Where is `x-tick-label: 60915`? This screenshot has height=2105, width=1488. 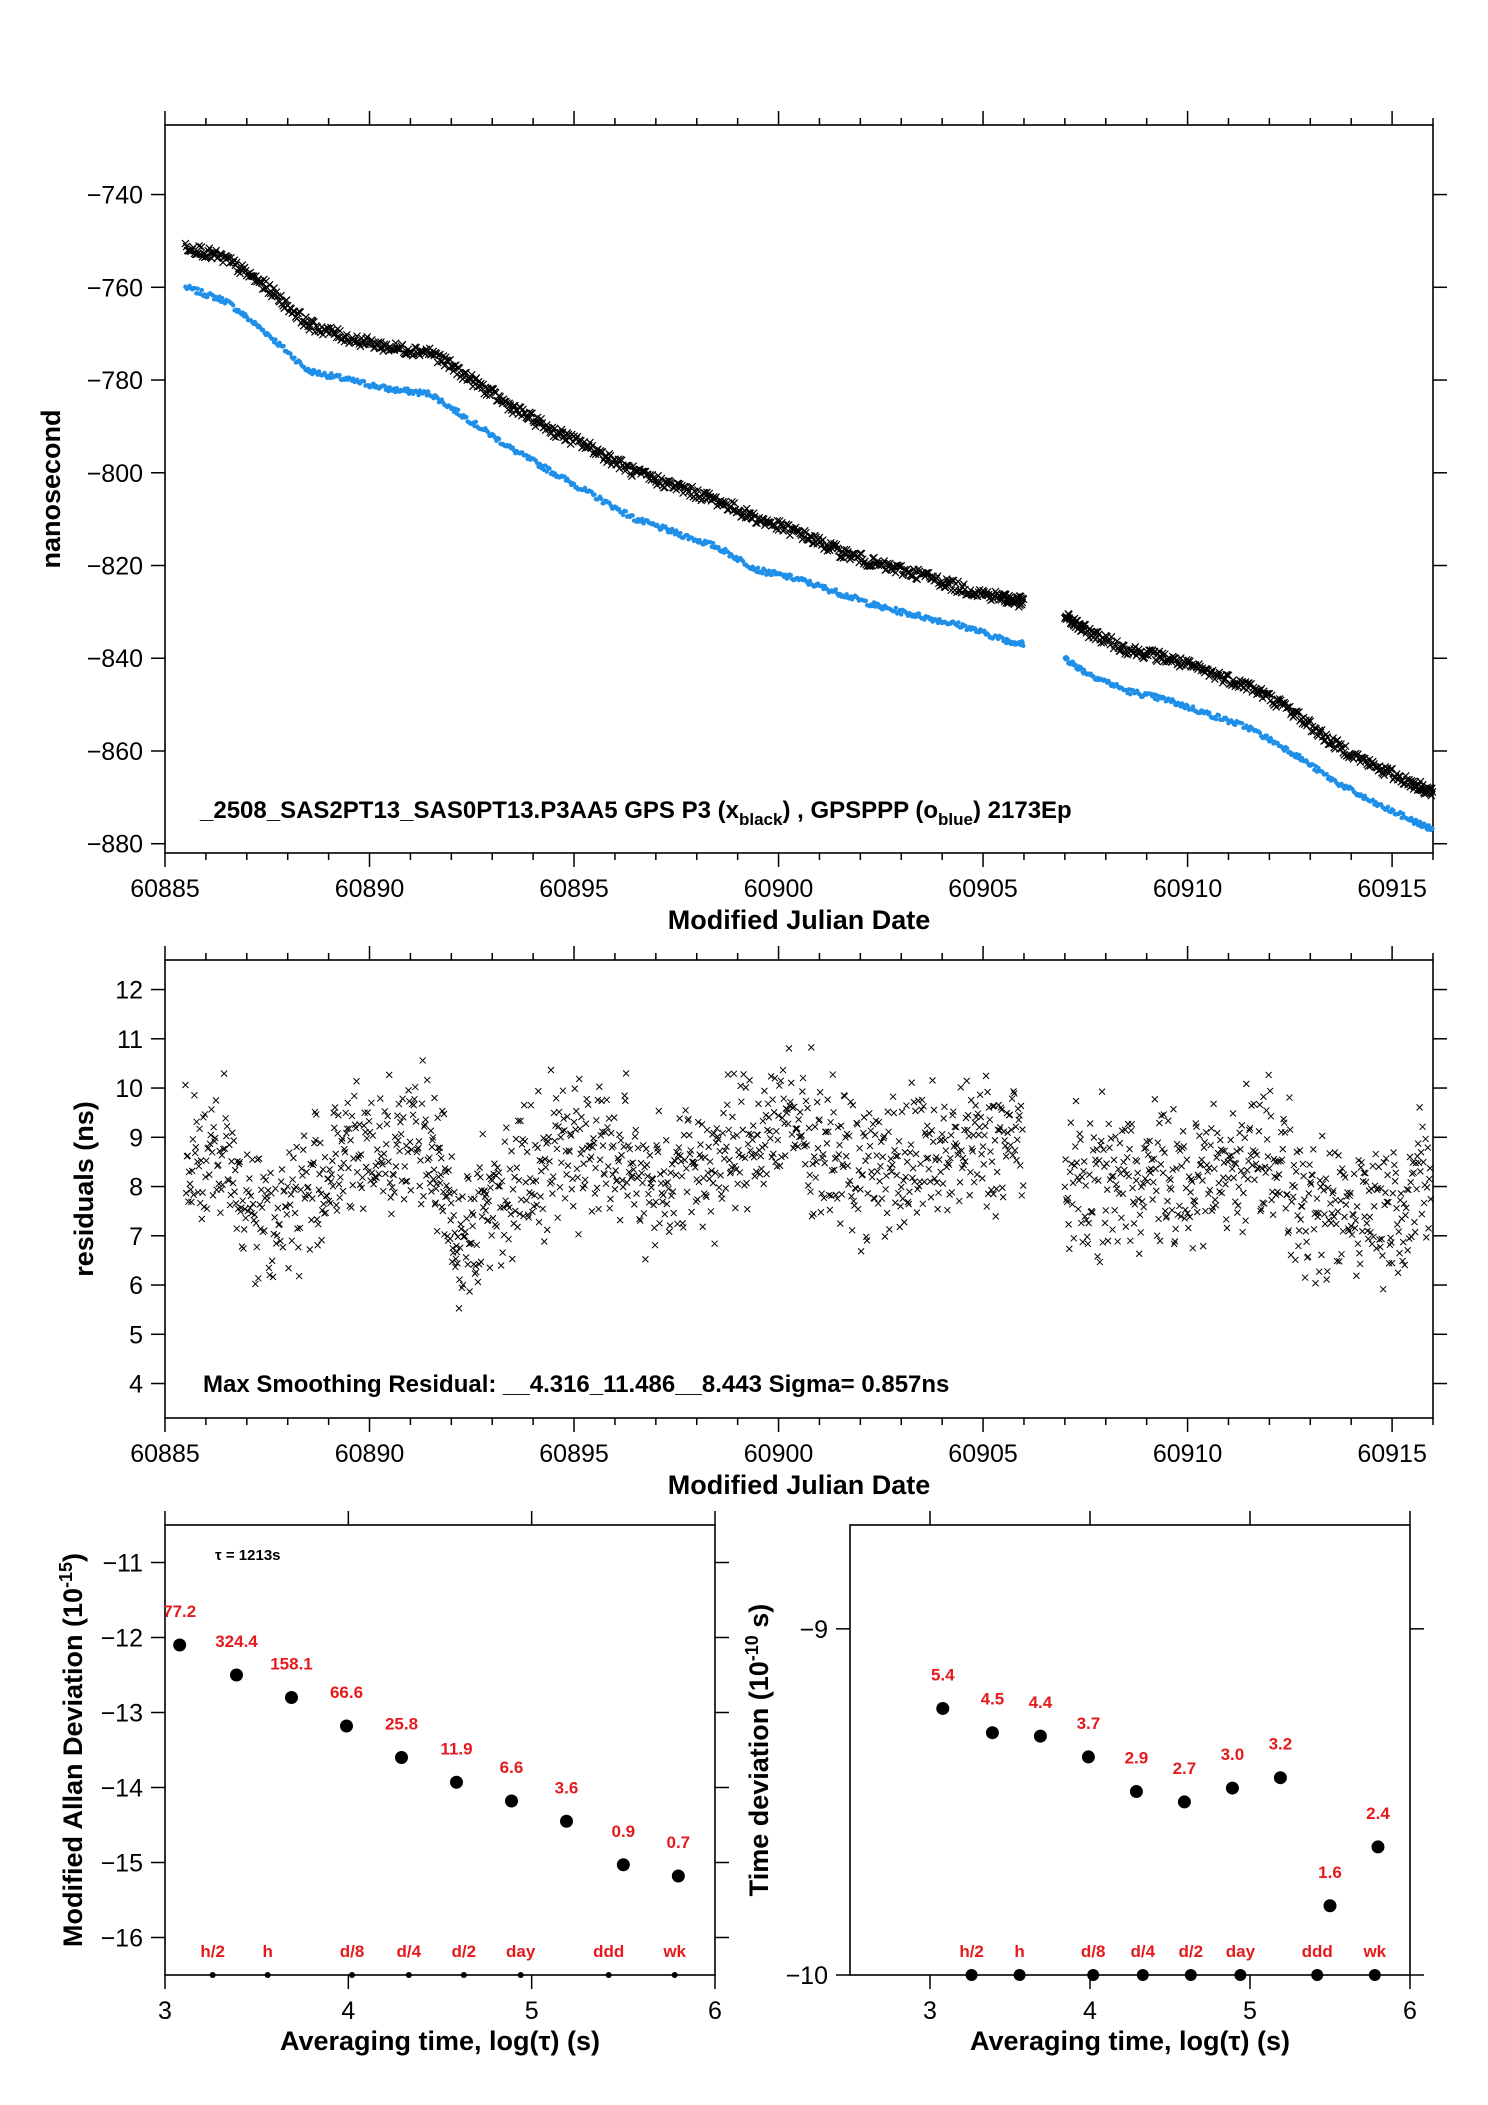 x-tick-label: 60915 is located at coordinates (1392, 1454).